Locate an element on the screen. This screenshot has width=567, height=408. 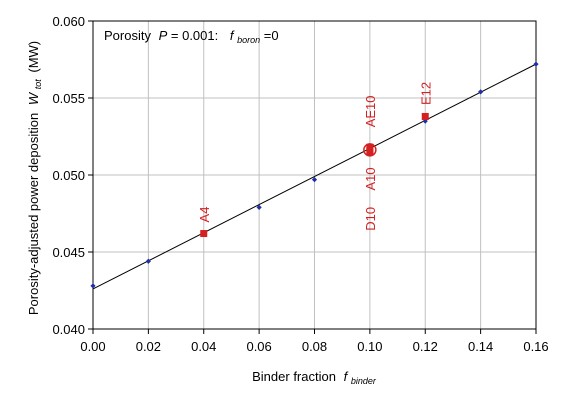
y-tick-label: 0.060 is located at coordinates (68, 21).